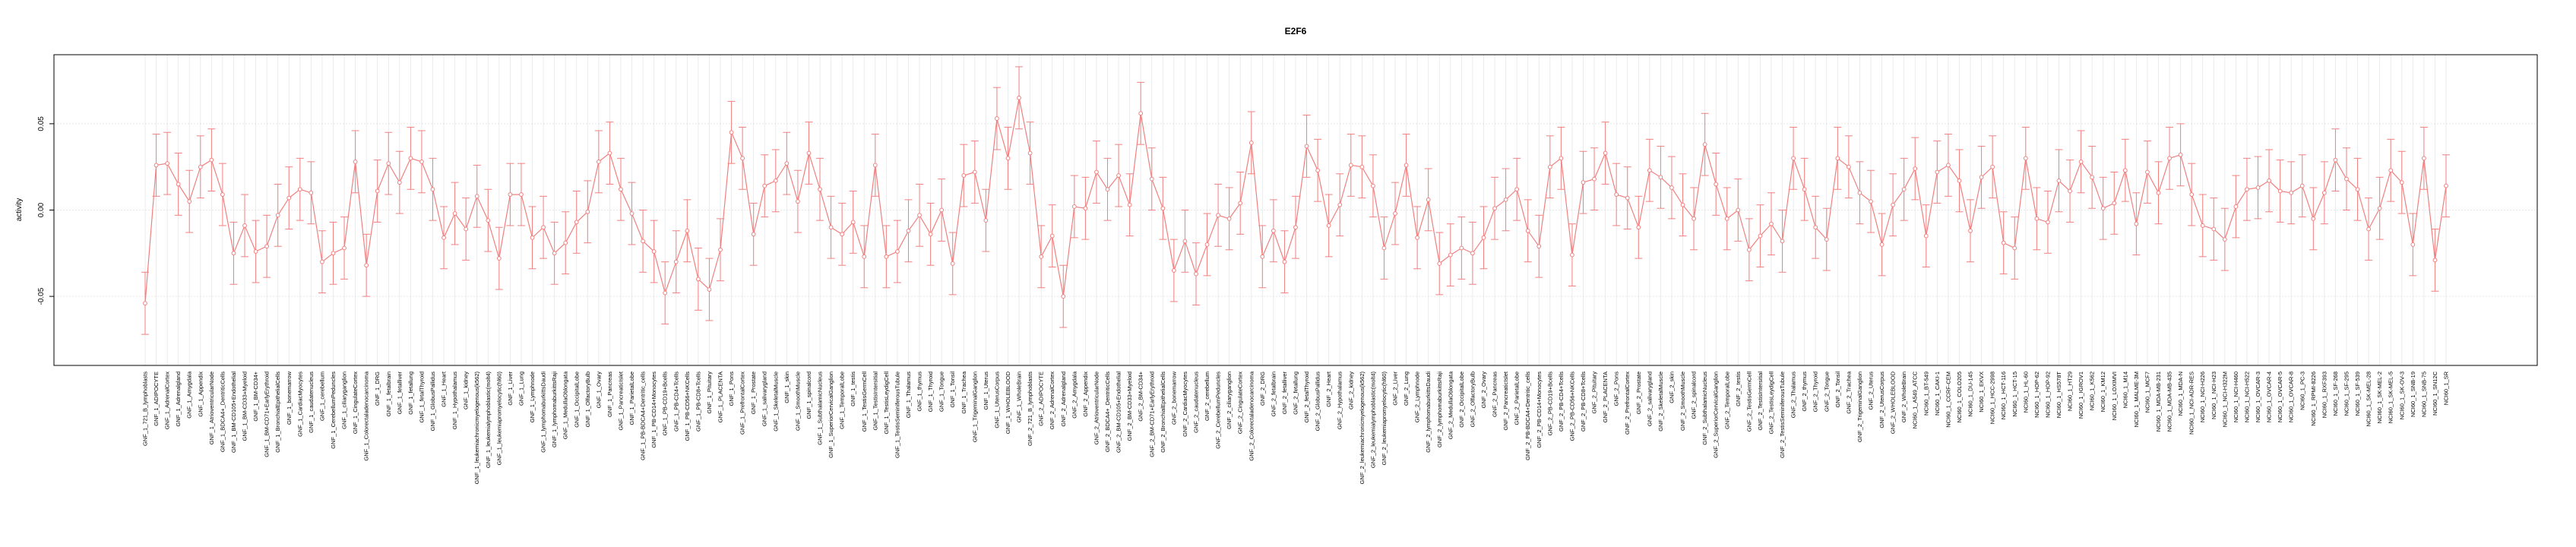  What do you see at coordinates (444, 389) in the screenshot?
I see `x-tick-label: GNF_1_Heart` at bounding box center [444, 389].